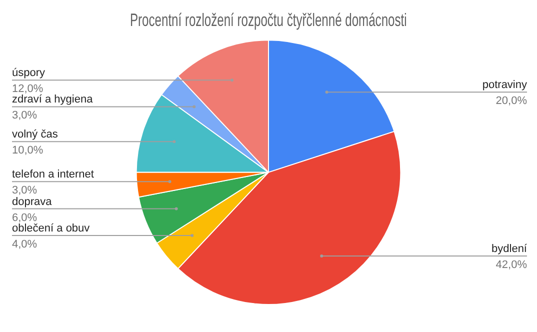 This screenshot has width=537, height=332. I want to click on chart-title: Procentní rozložení rozpočtu čtyřčlenné domácnosti, so click(268, 20).